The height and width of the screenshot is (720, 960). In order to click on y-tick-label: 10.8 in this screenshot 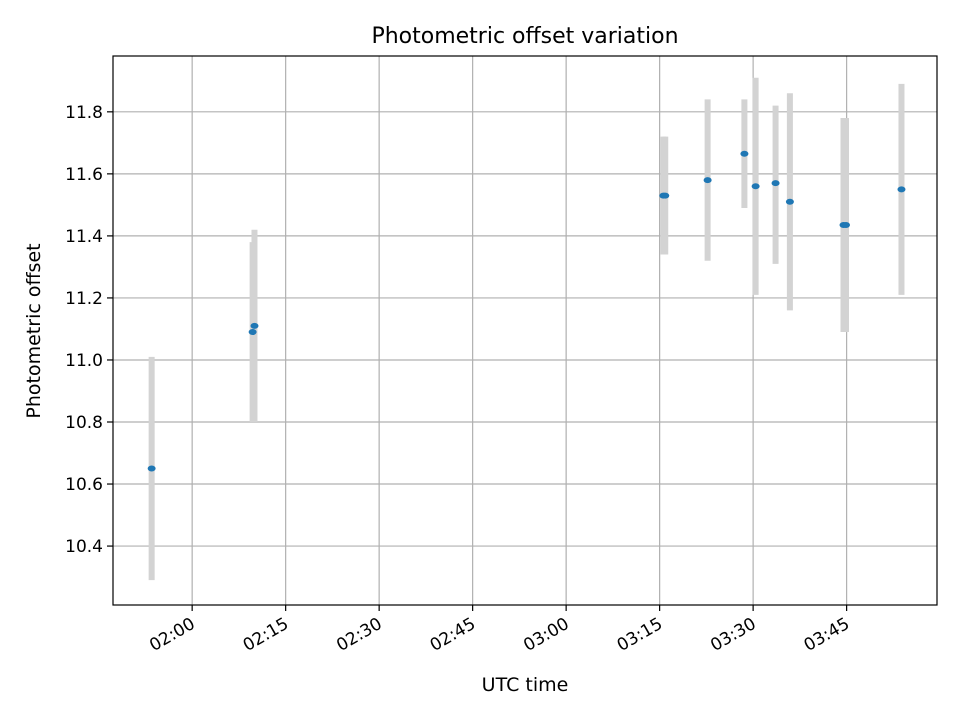, I will do `click(84, 423)`.